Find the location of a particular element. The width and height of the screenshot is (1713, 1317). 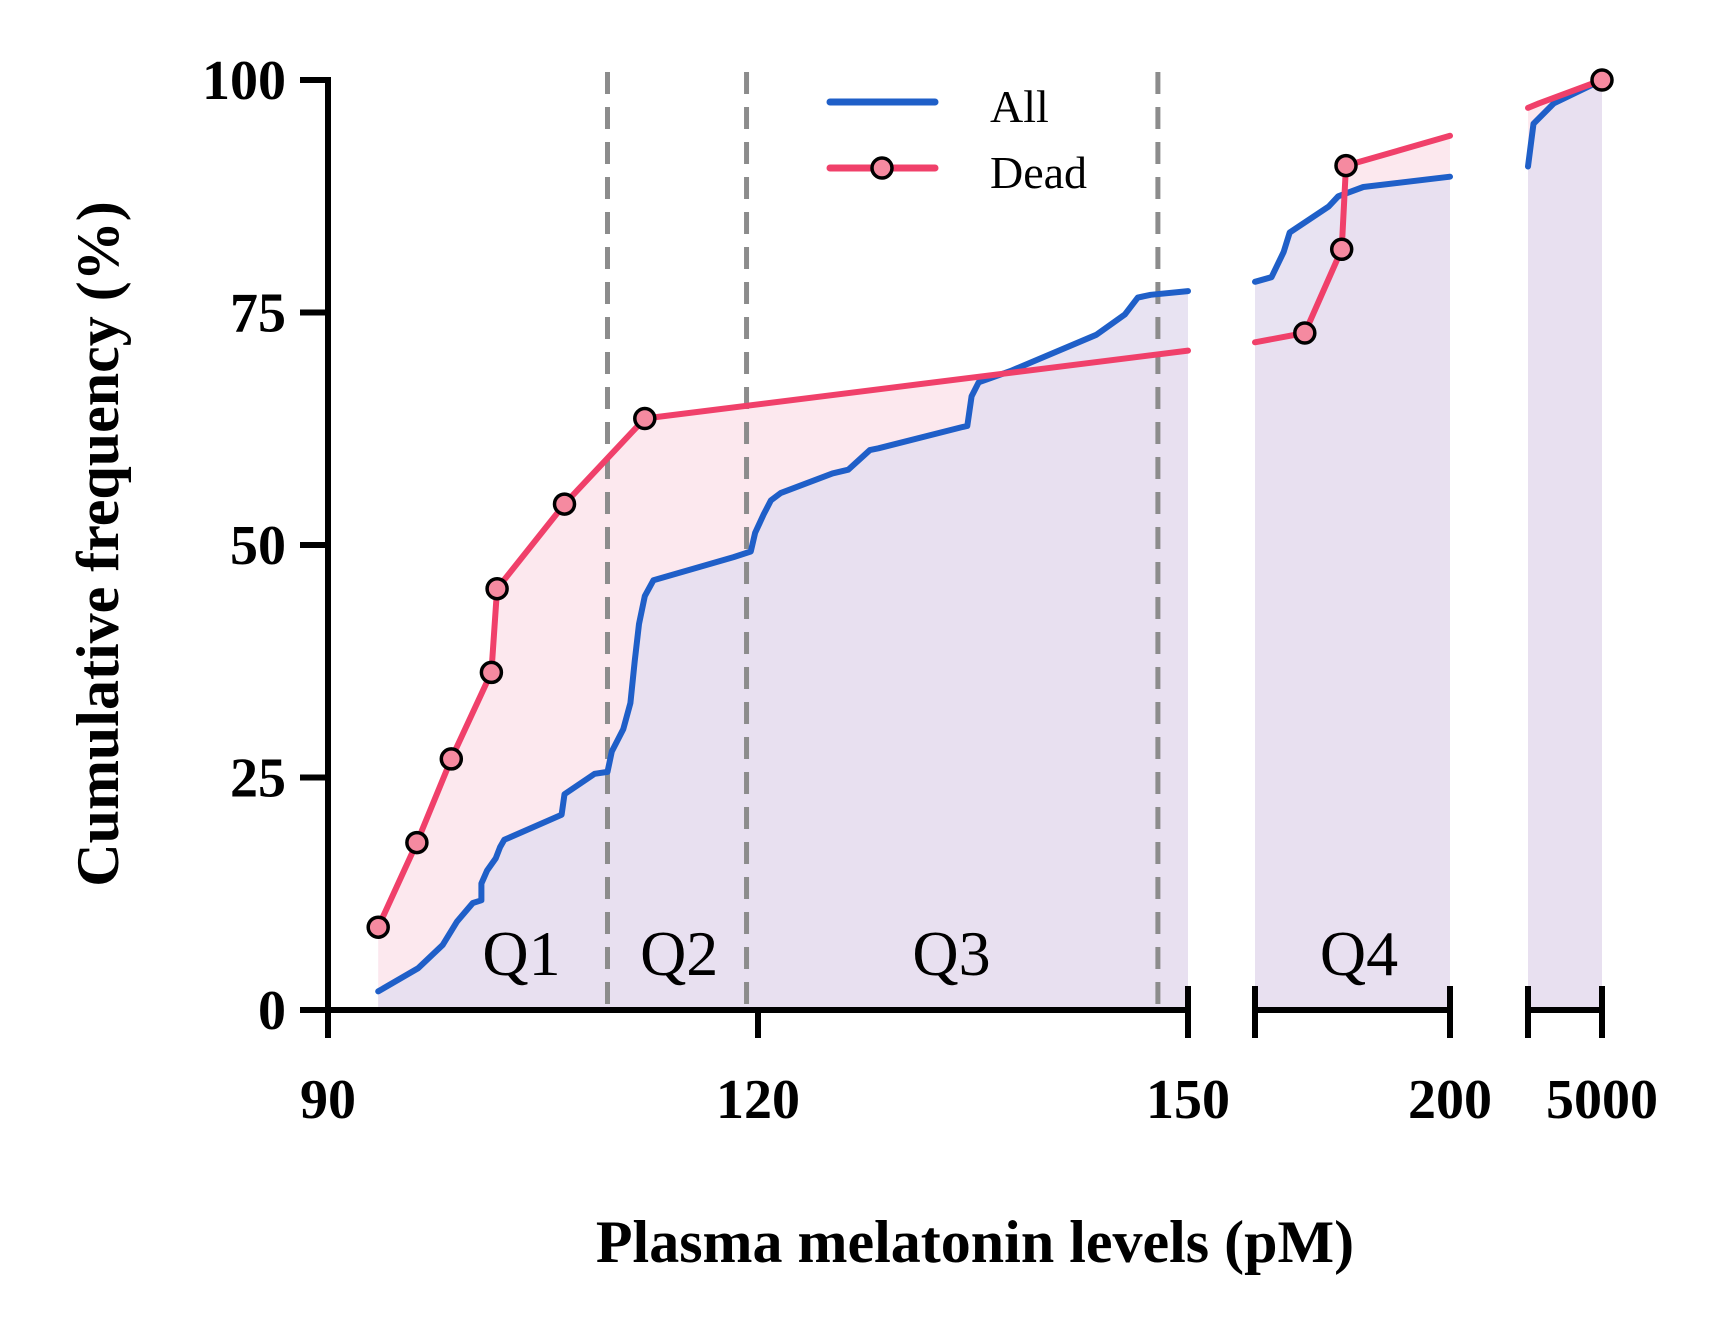

x-tick-label: 200 is located at coordinates (1450, 1100).